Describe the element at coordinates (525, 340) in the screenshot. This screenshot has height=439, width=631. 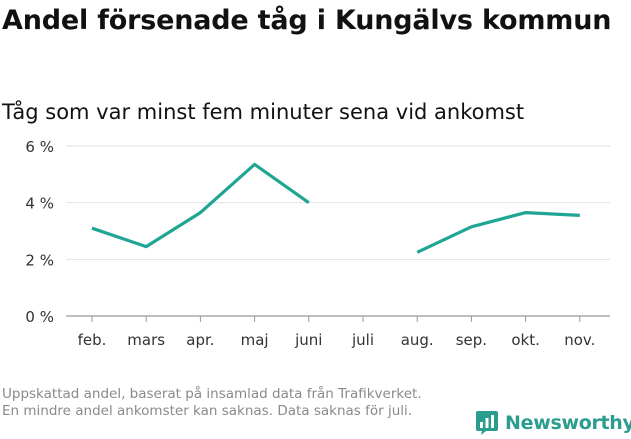
I see `x-tick-label: okt.` at that location.